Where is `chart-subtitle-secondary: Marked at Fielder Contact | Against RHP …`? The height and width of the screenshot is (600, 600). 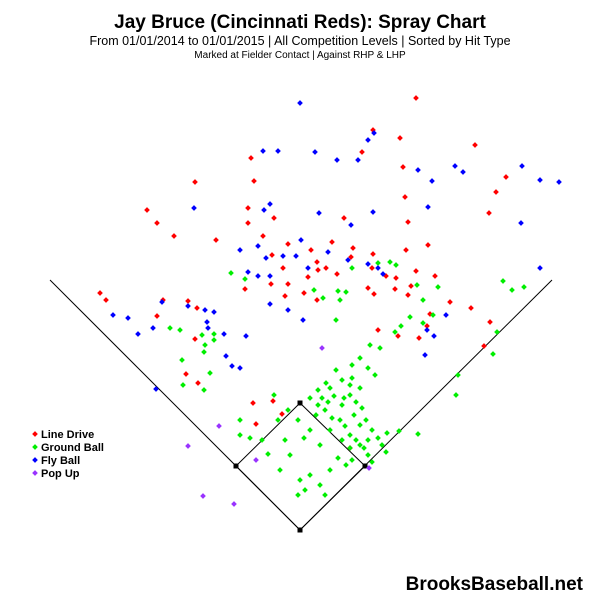
chart-subtitle-secondary: Marked at Fielder Contact | Against RHP … is located at coordinates (300, 55).